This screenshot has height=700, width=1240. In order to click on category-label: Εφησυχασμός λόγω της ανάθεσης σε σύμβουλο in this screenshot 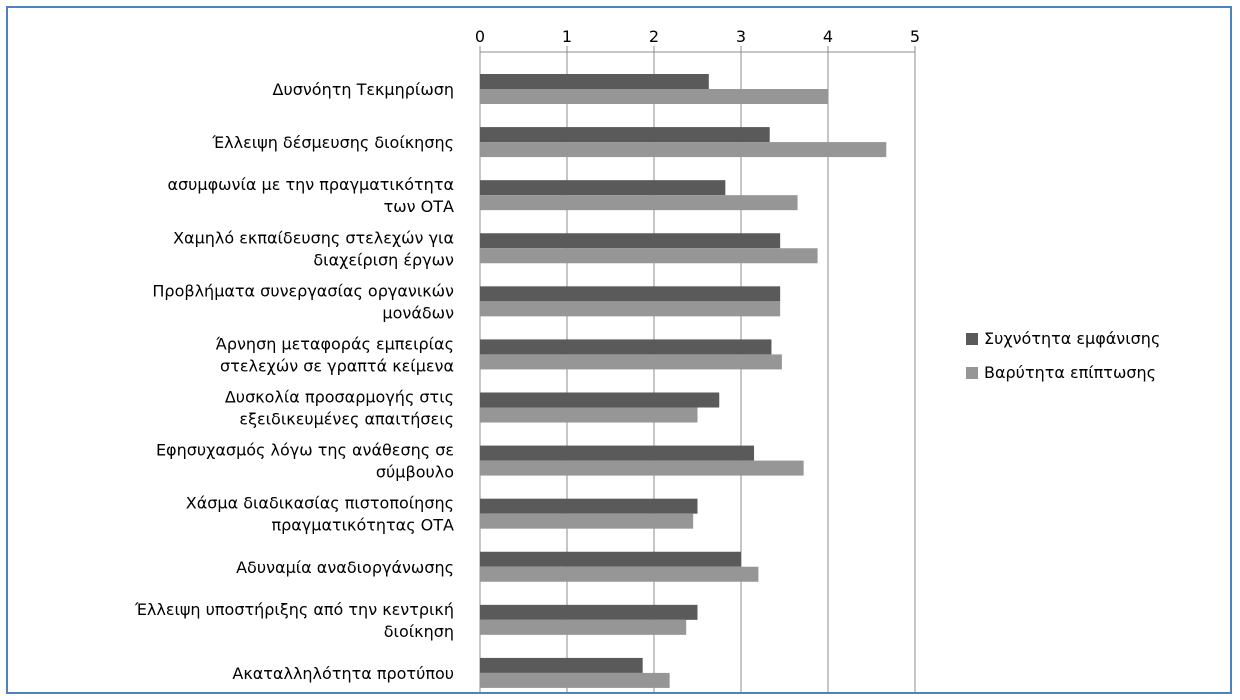, I will do `click(305, 461)`.